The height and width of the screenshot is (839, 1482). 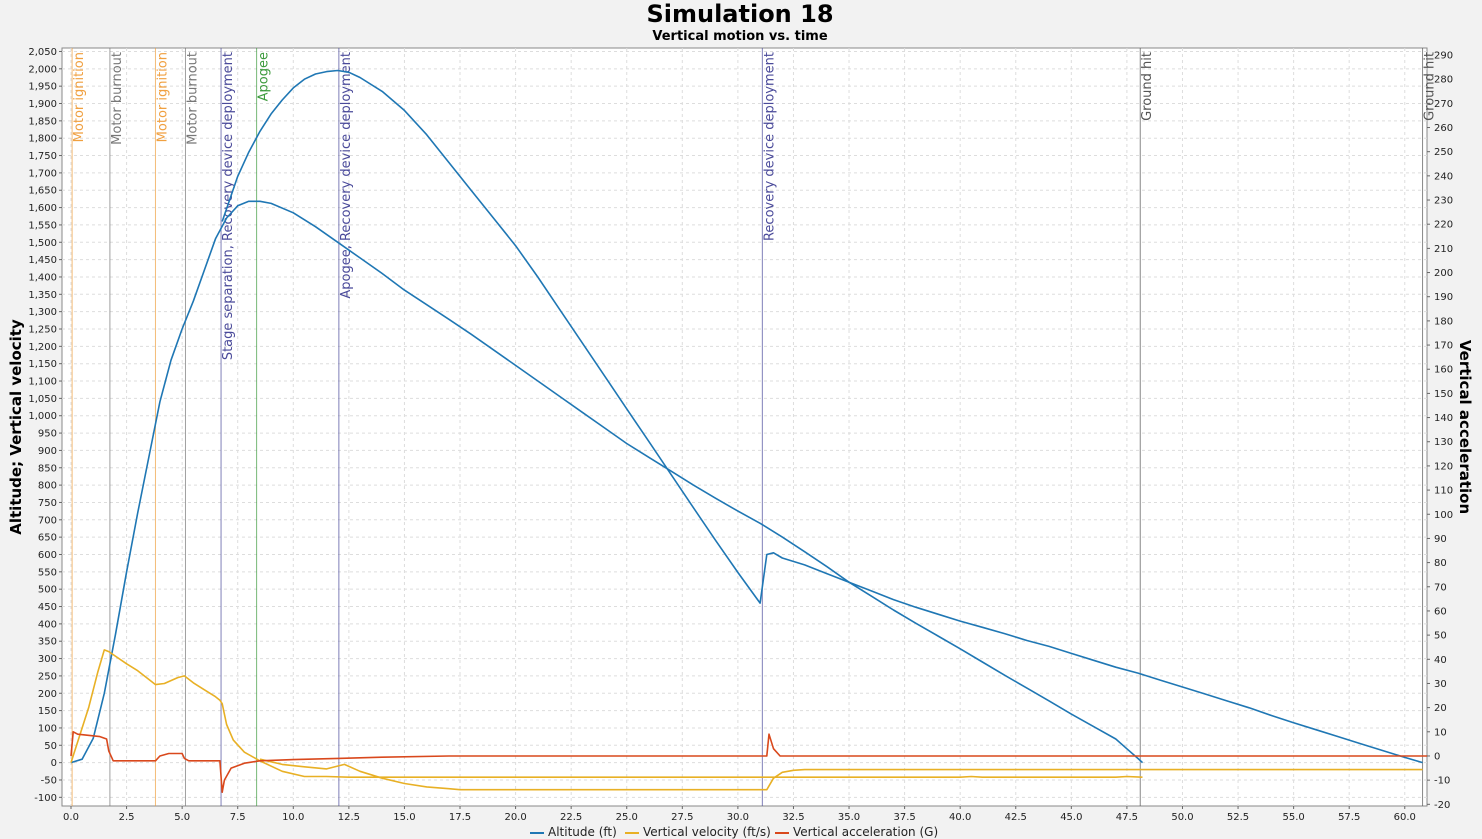 What do you see at coordinates (1440, 636) in the screenshot?
I see `y2-tick-label: 50` at bounding box center [1440, 636].